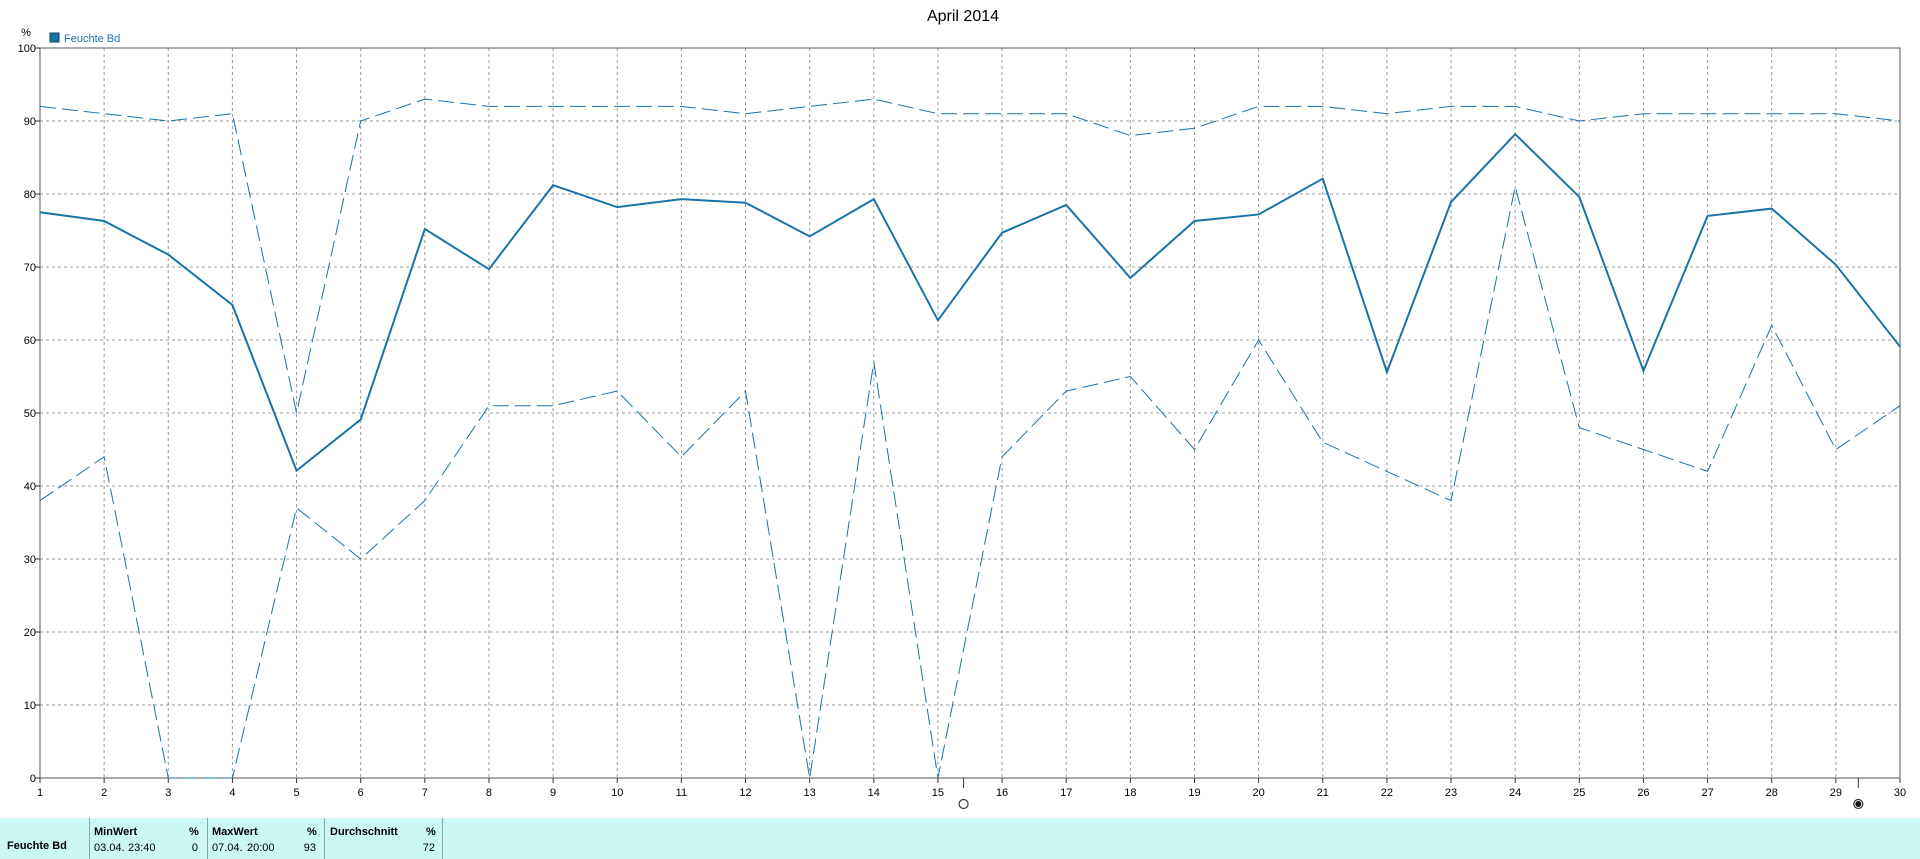 The image size is (1920, 859). I want to click on chart-title: April 2014, so click(963, 16).